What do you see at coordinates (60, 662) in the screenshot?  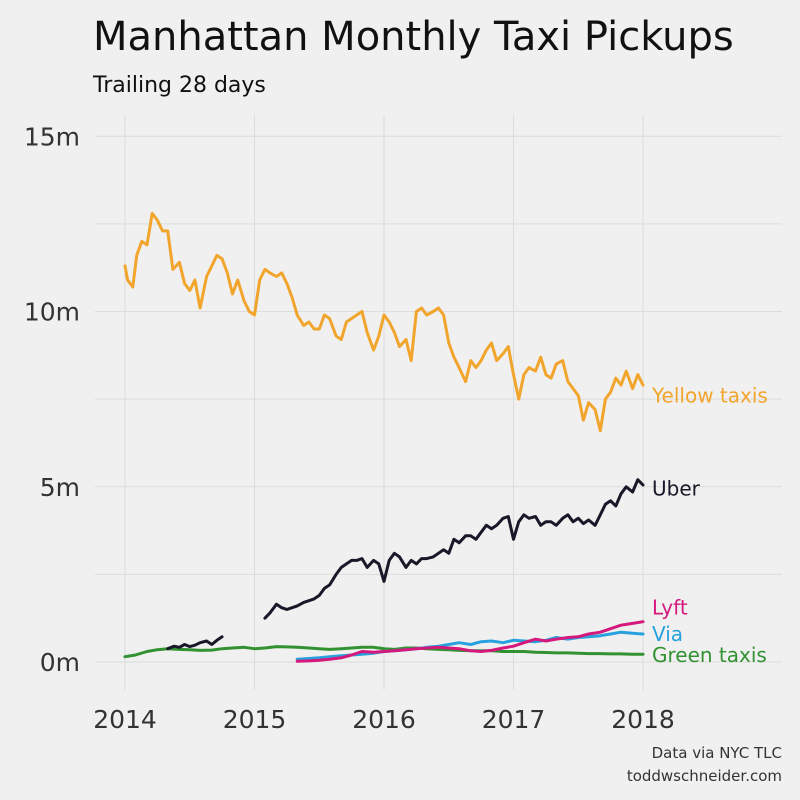 I see `y-tick-label: 0m` at bounding box center [60, 662].